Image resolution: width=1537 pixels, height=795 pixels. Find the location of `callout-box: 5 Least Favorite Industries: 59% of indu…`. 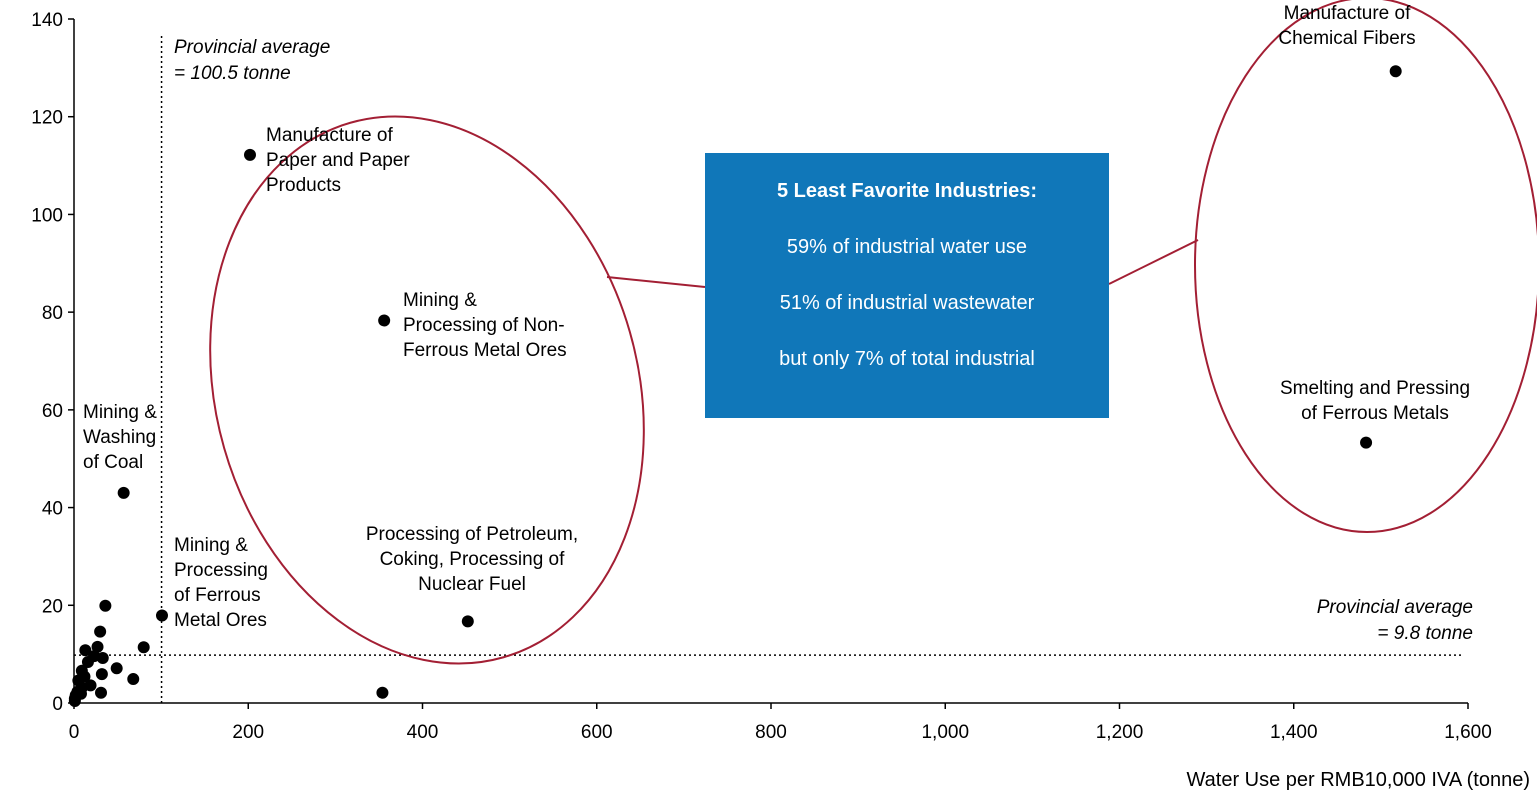

callout-box: 5 Least Favorite Industries: 59% of indu… is located at coordinates (907, 285).